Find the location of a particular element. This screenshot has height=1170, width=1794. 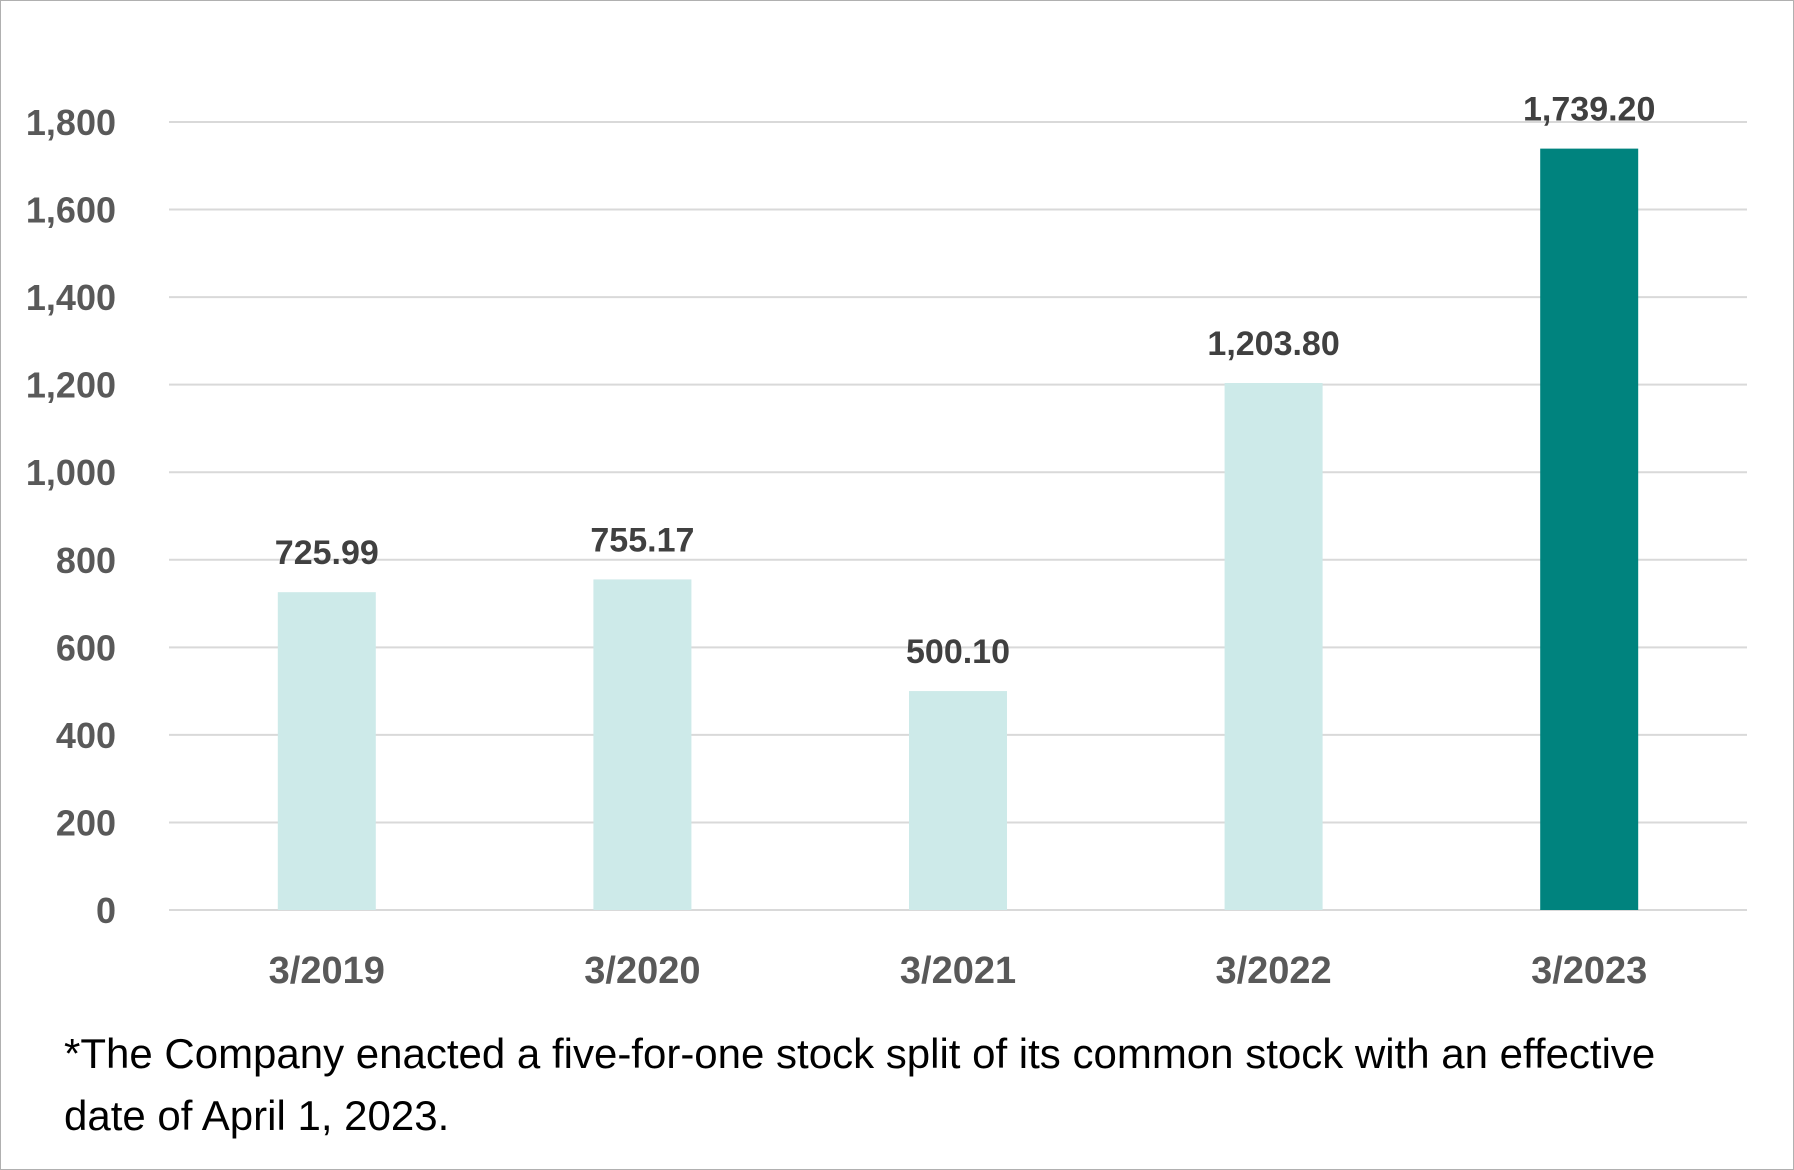

x-tick-label: 3/2022 is located at coordinates (1273, 971).